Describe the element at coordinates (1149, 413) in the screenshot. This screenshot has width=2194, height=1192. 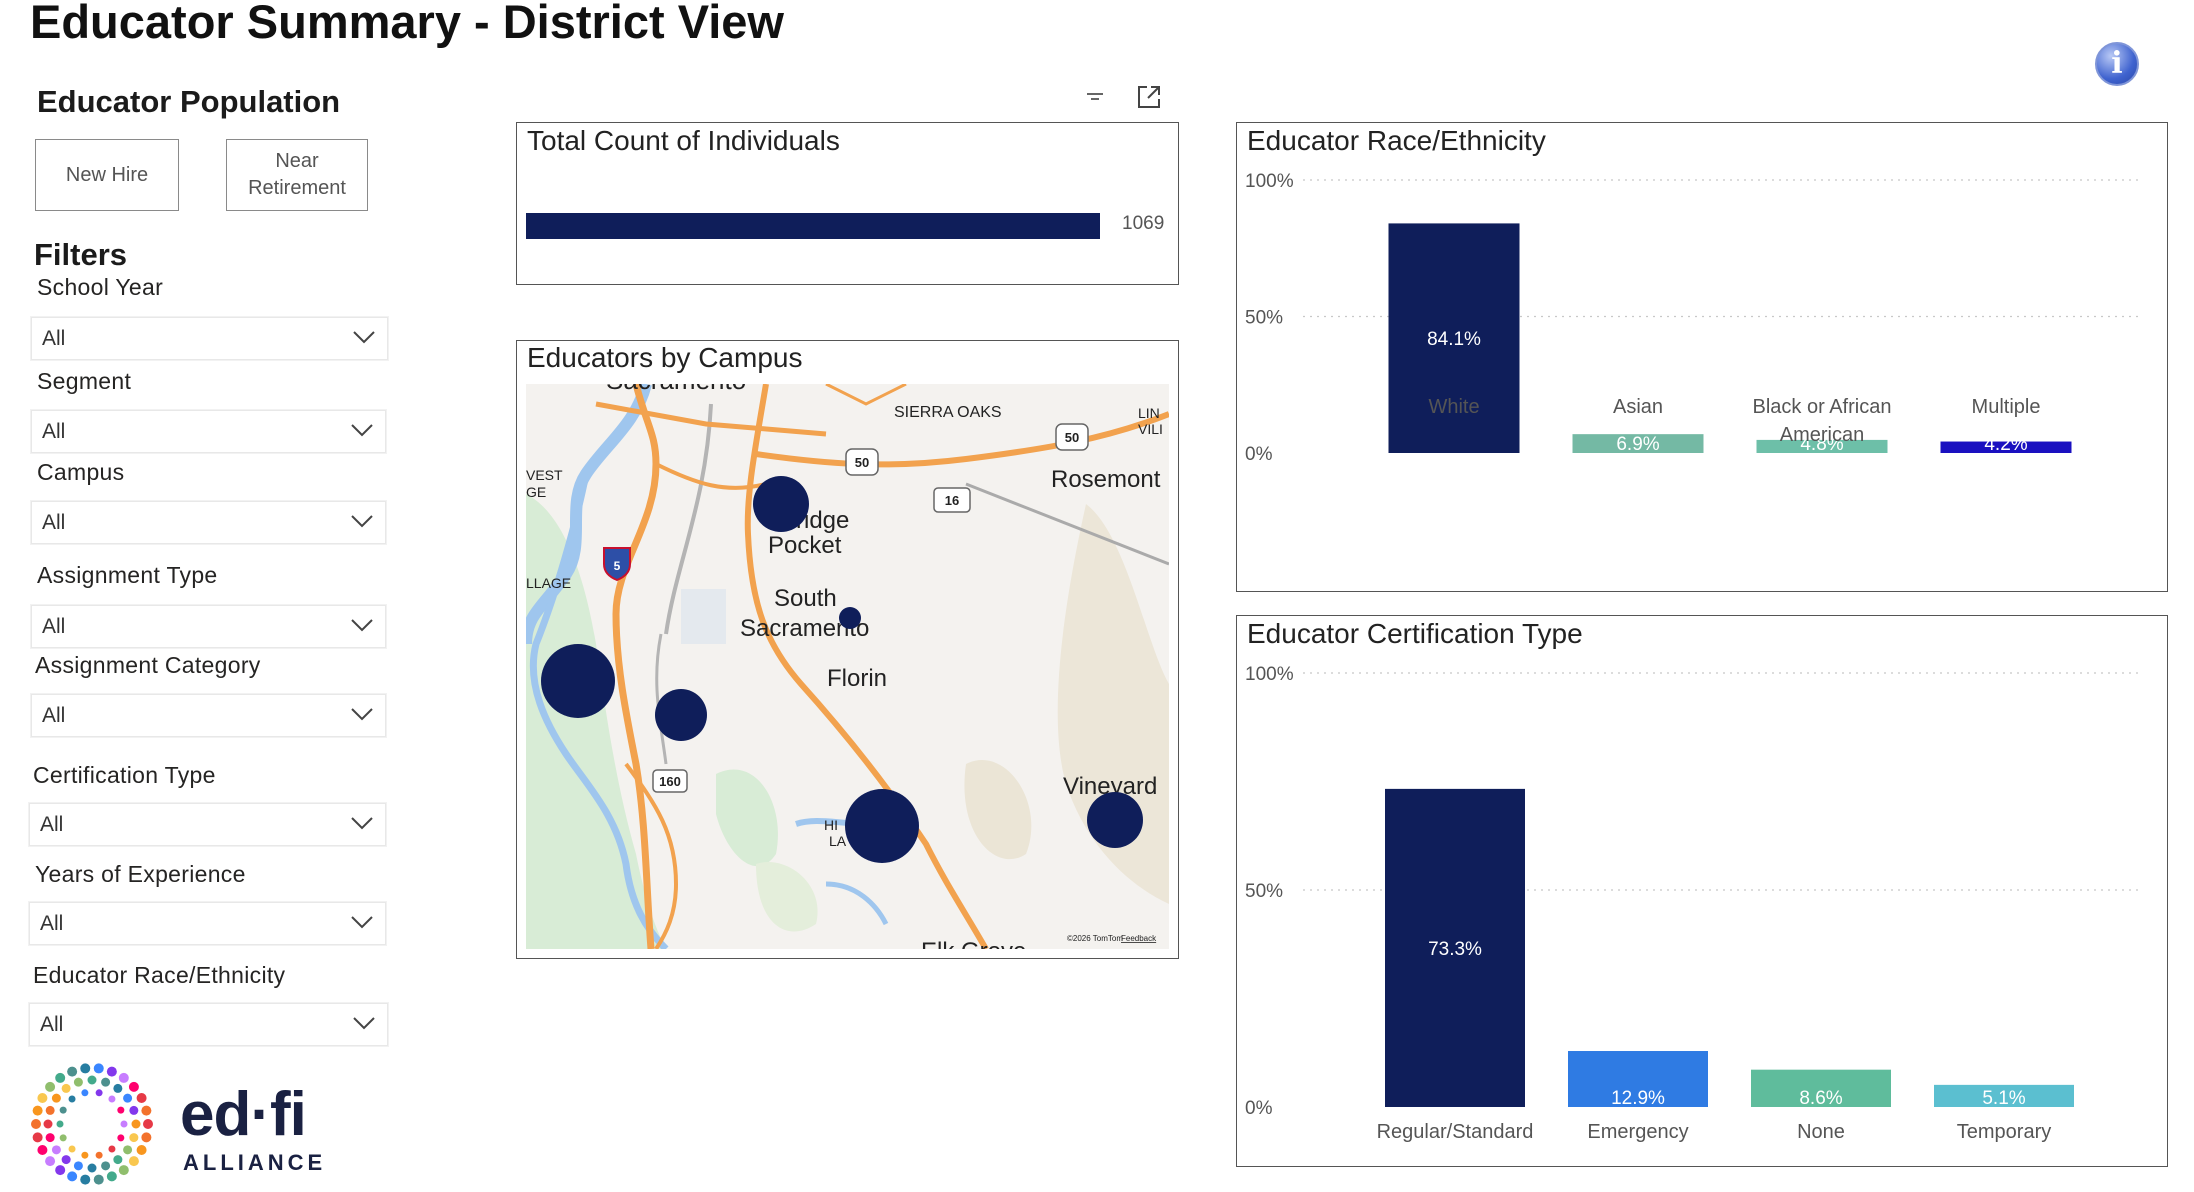
I see `map-label: LIN` at that location.